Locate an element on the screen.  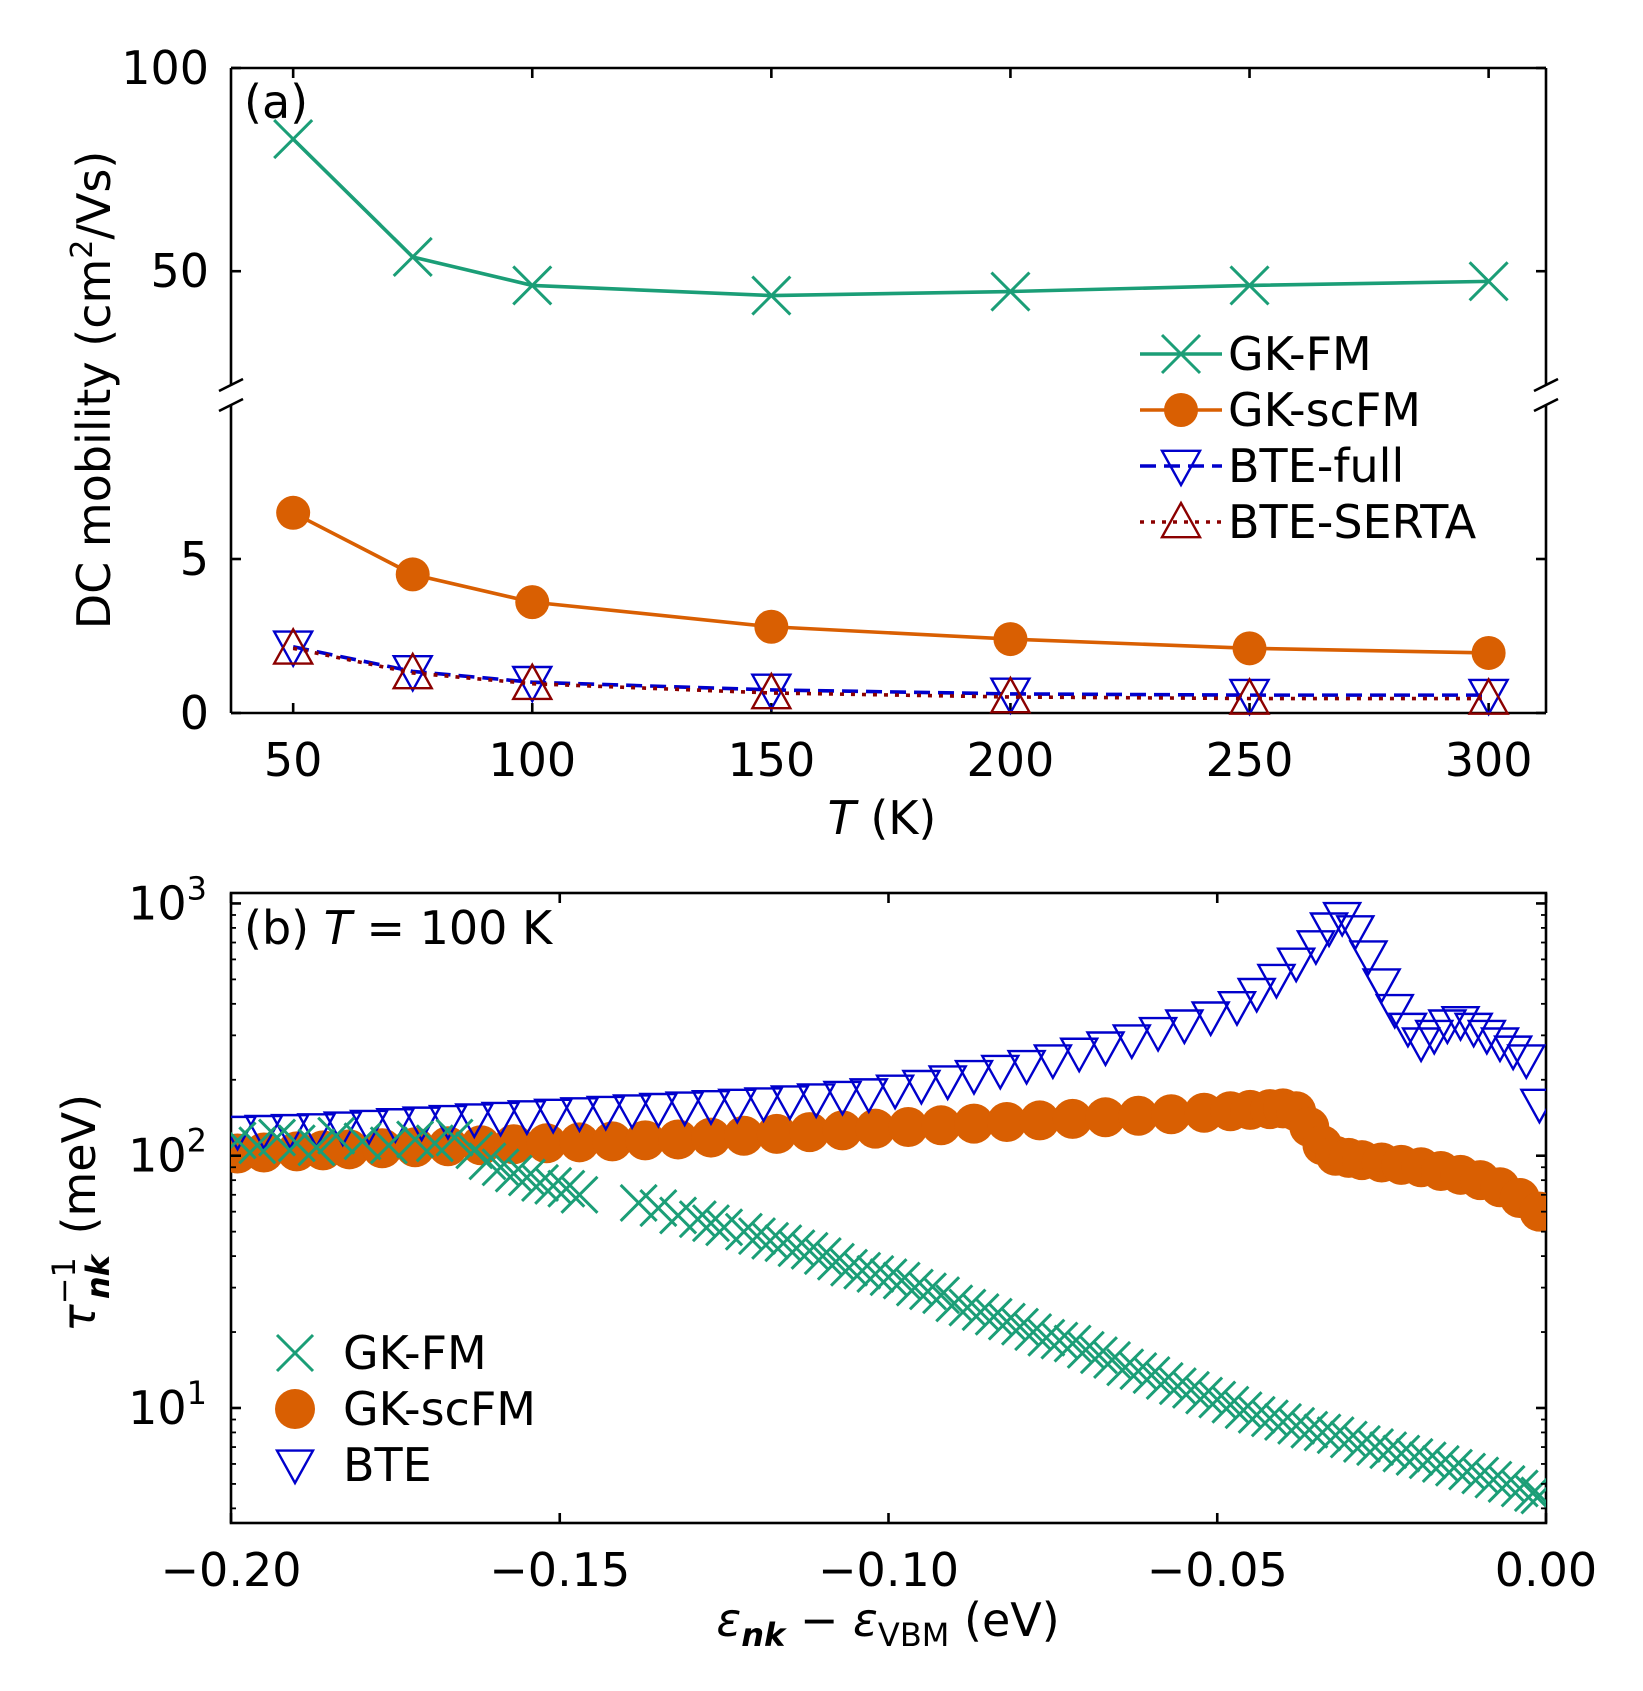
legend-marker-gk-fm is located at coordinates (1181, 354).